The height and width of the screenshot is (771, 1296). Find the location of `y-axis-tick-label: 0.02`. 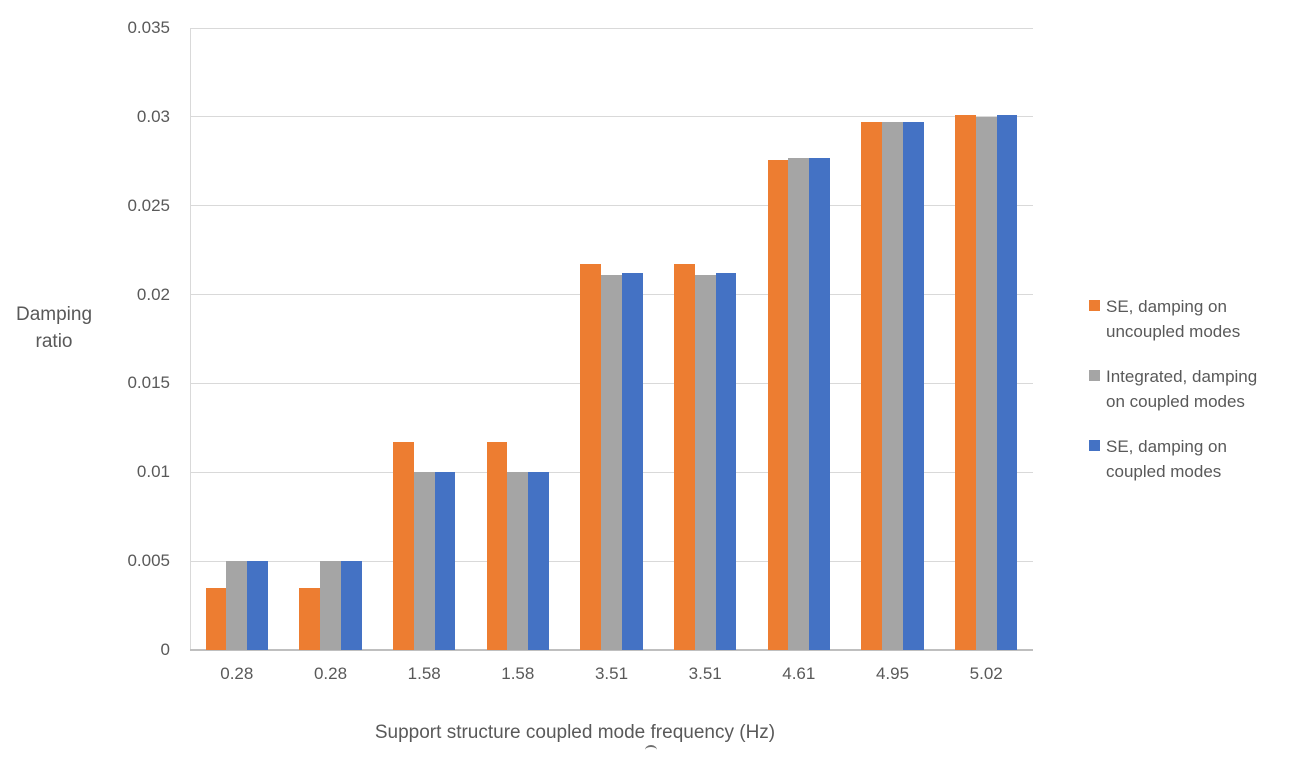

y-axis-tick-label: 0.02 is located at coordinates (153, 294).